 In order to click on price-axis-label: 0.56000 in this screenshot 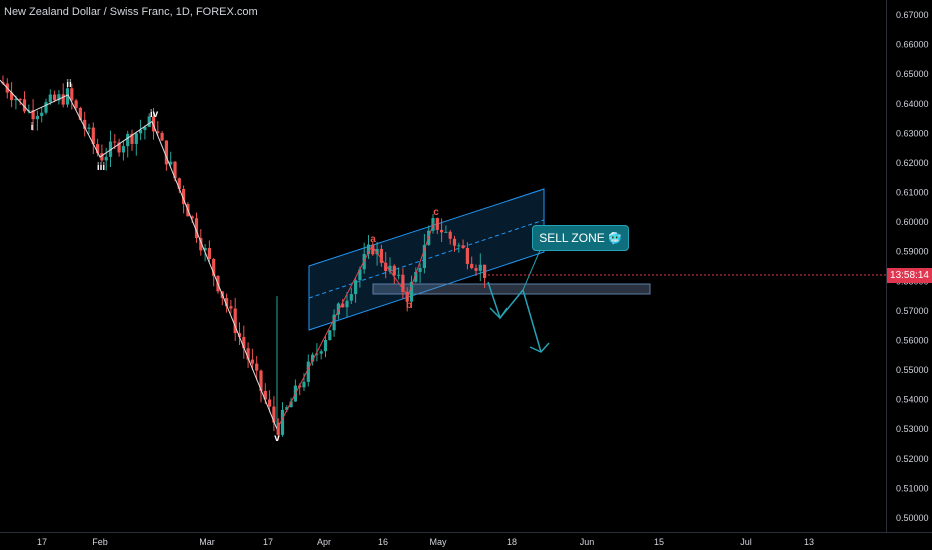, I will do `click(912, 340)`.